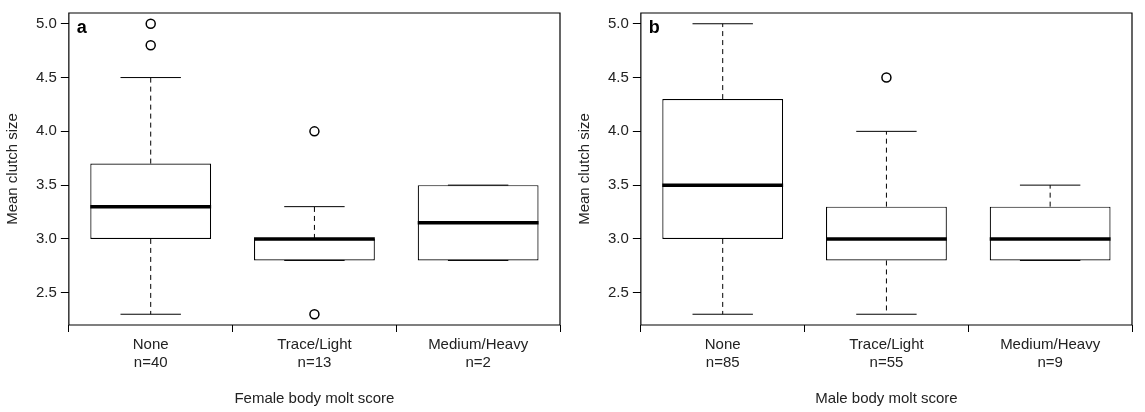 The height and width of the screenshot is (412, 1145). I want to click on x-tick-label: Trace/Light n=13, so click(315, 353).